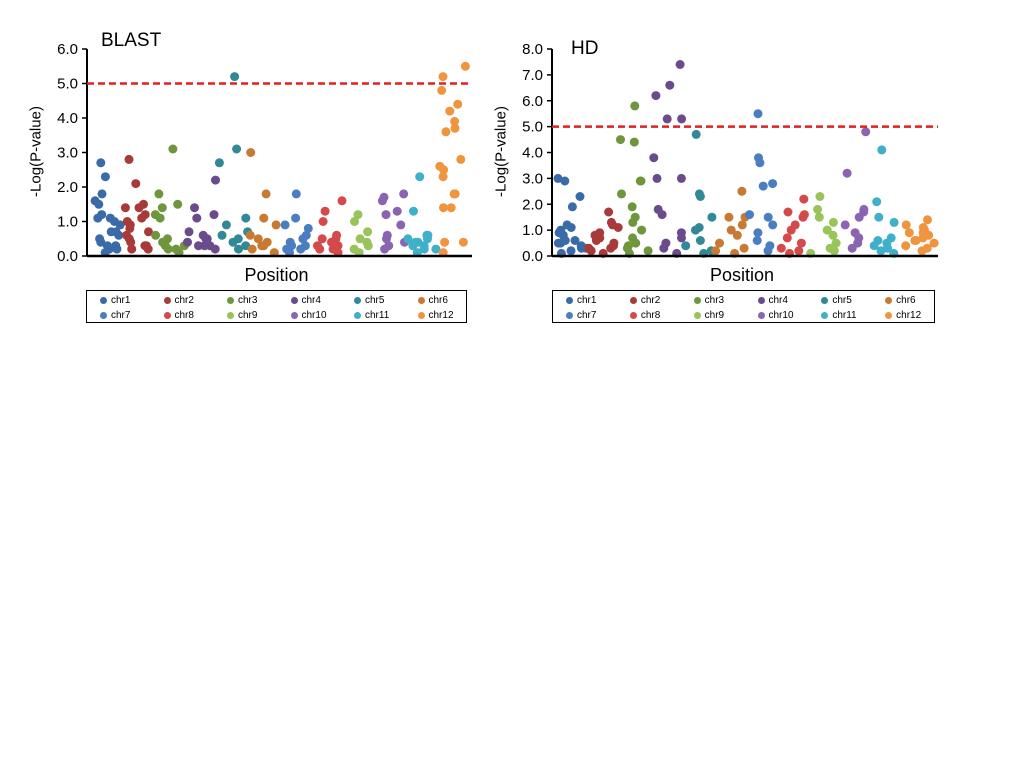 The width and height of the screenshot is (1024, 768). Describe the element at coordinates (532, 49) in the screenshot. I see `y-tick-label: 8.0` at that location.